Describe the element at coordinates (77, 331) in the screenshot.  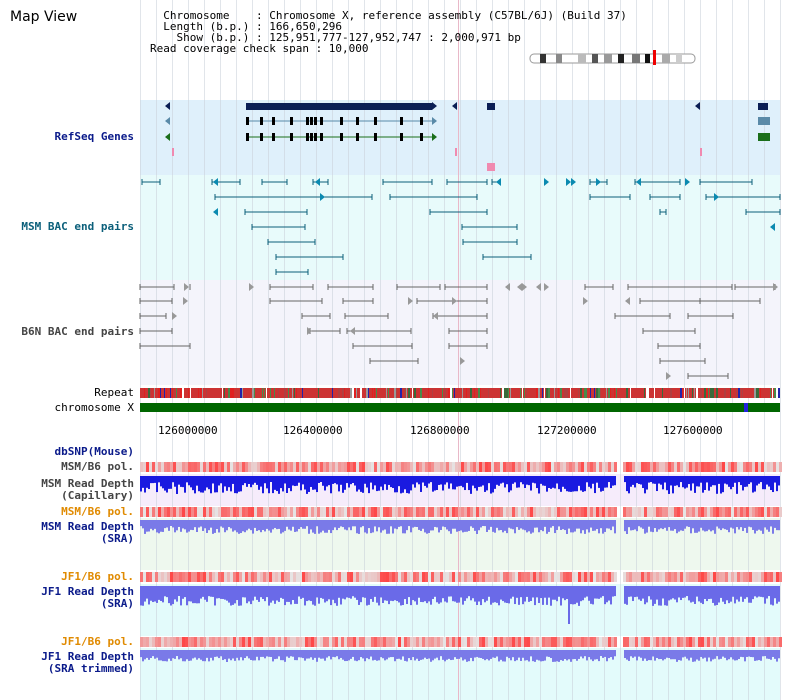
I see `track-label-b6n-bac: B6N BAC end pairs` at that location.